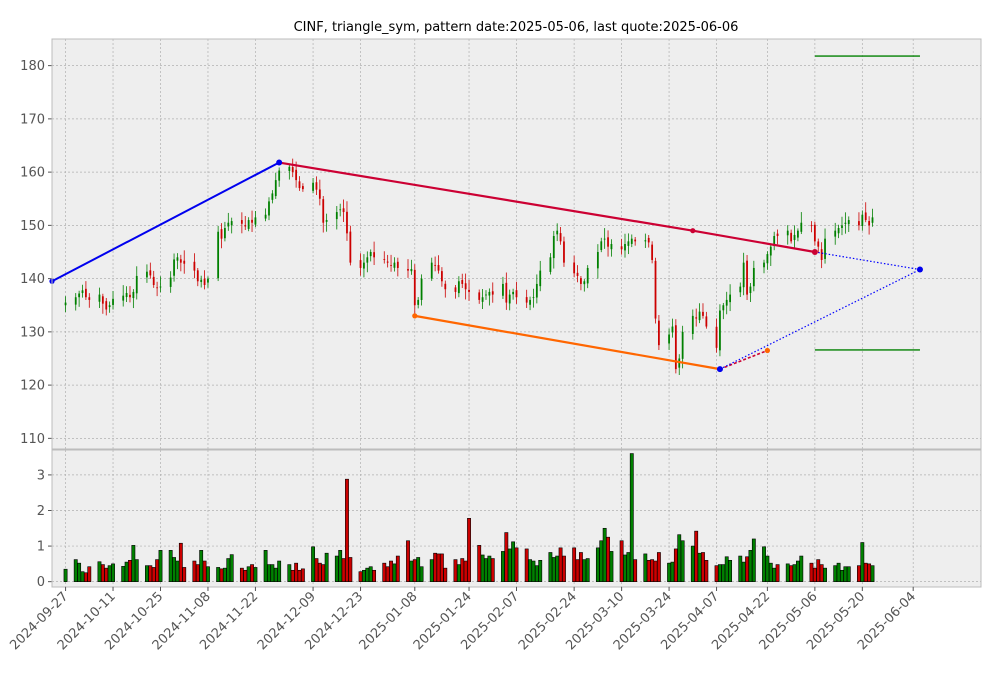  What do you see at coordinates (41, 547) in the screenshot?
I see `volume-tick-label: 1` at bounding box center [41, 547].